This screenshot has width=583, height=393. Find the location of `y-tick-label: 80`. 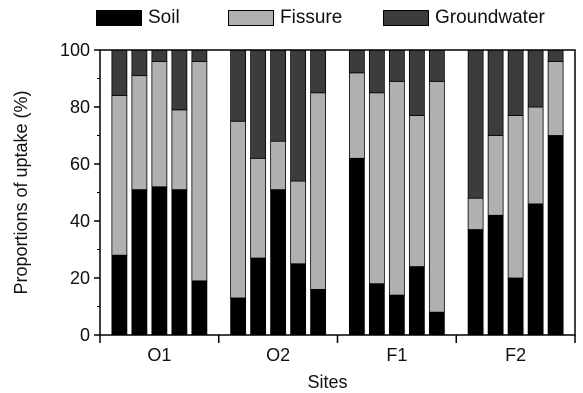

y-tick-label: 80 is located at coordinates (80, 107).